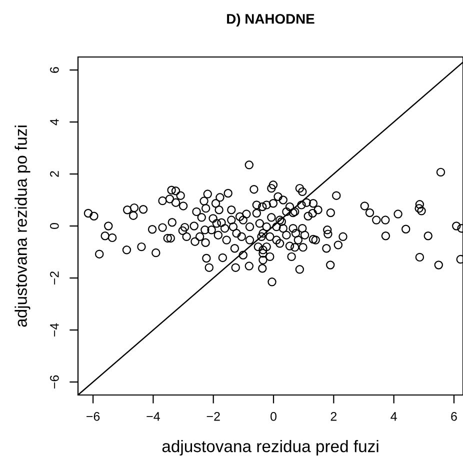  What do you see at coordinates (273, 416) in the screenshot?
I see `x-tick-label: 0` at bounding box center [273, 416].